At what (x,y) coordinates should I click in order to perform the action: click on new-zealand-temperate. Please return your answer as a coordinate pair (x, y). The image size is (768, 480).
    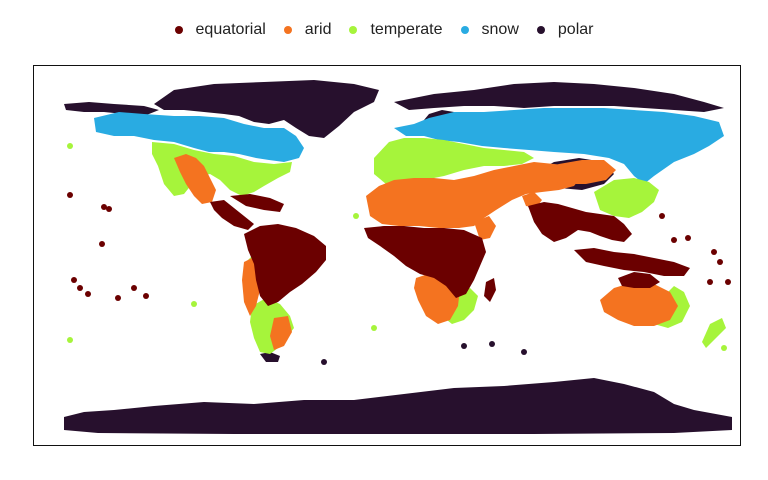
    Looking at the image, I should click on (714, 333).